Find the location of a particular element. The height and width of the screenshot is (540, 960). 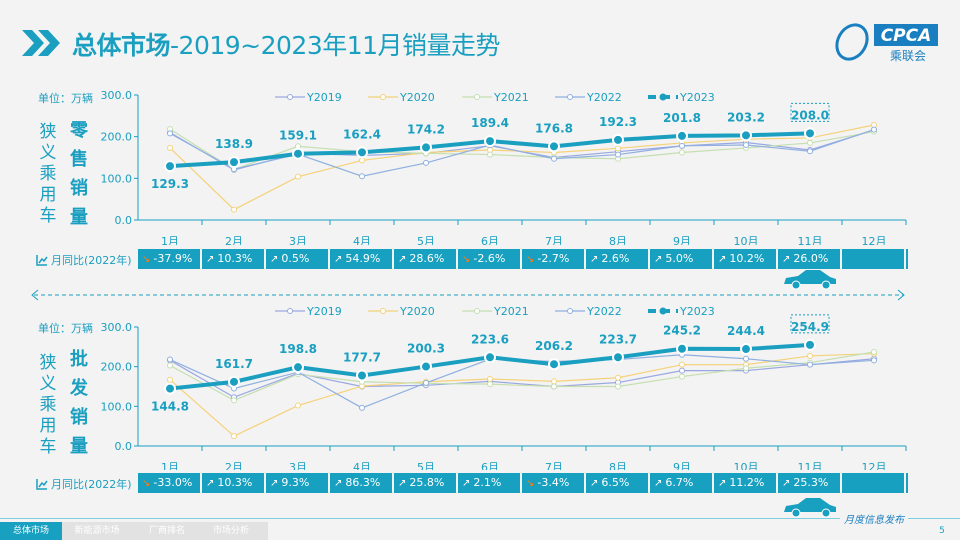

legend-label: Y2023 is located at coordinates (697, 97).